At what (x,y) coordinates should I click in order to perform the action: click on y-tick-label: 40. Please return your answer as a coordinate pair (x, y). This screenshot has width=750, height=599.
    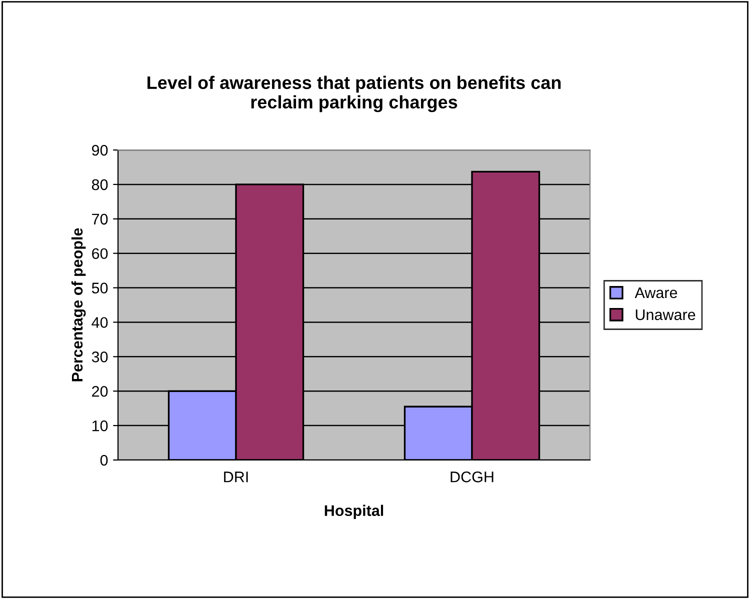
    Looking at the image, I should click on (100, 322).